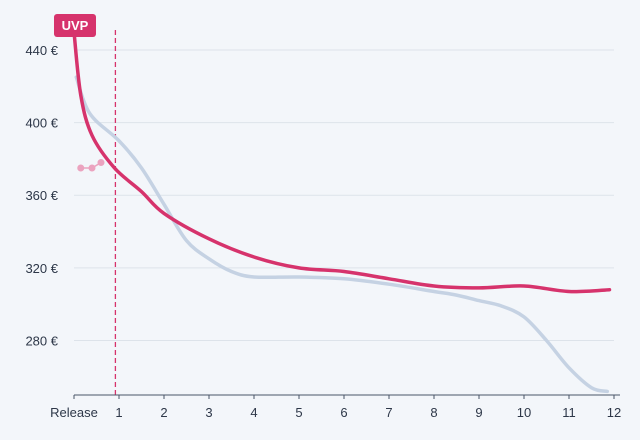  Describe the element at coordinates (41, 195) in the screenshot. I see `y-tick-label: 360 €` at that location.